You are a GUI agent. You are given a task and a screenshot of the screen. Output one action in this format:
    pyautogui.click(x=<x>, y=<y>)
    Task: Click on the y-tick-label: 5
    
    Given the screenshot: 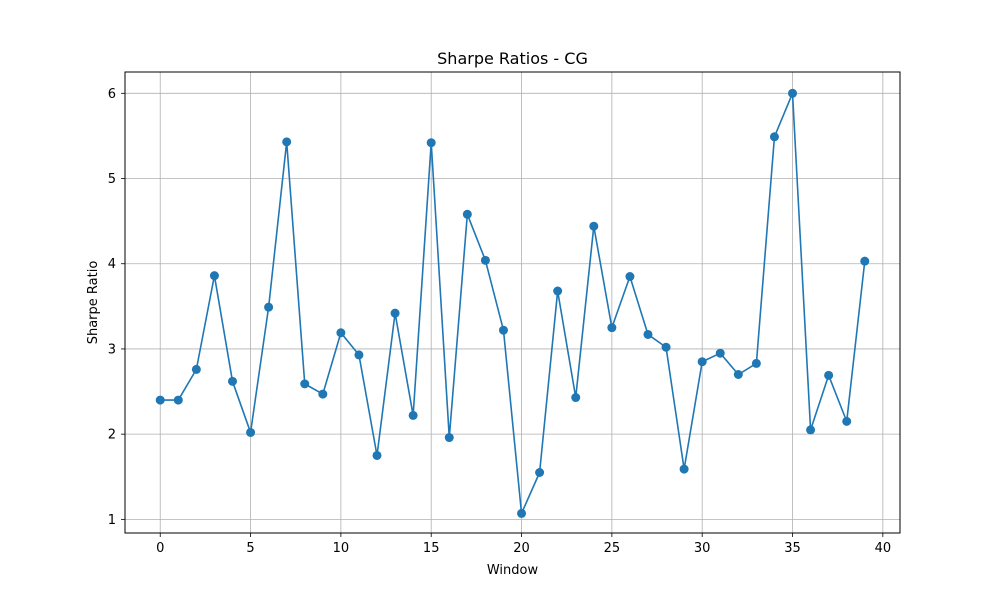 What is the action you would take?
    pyautogui.click(x=112, y=179)
    